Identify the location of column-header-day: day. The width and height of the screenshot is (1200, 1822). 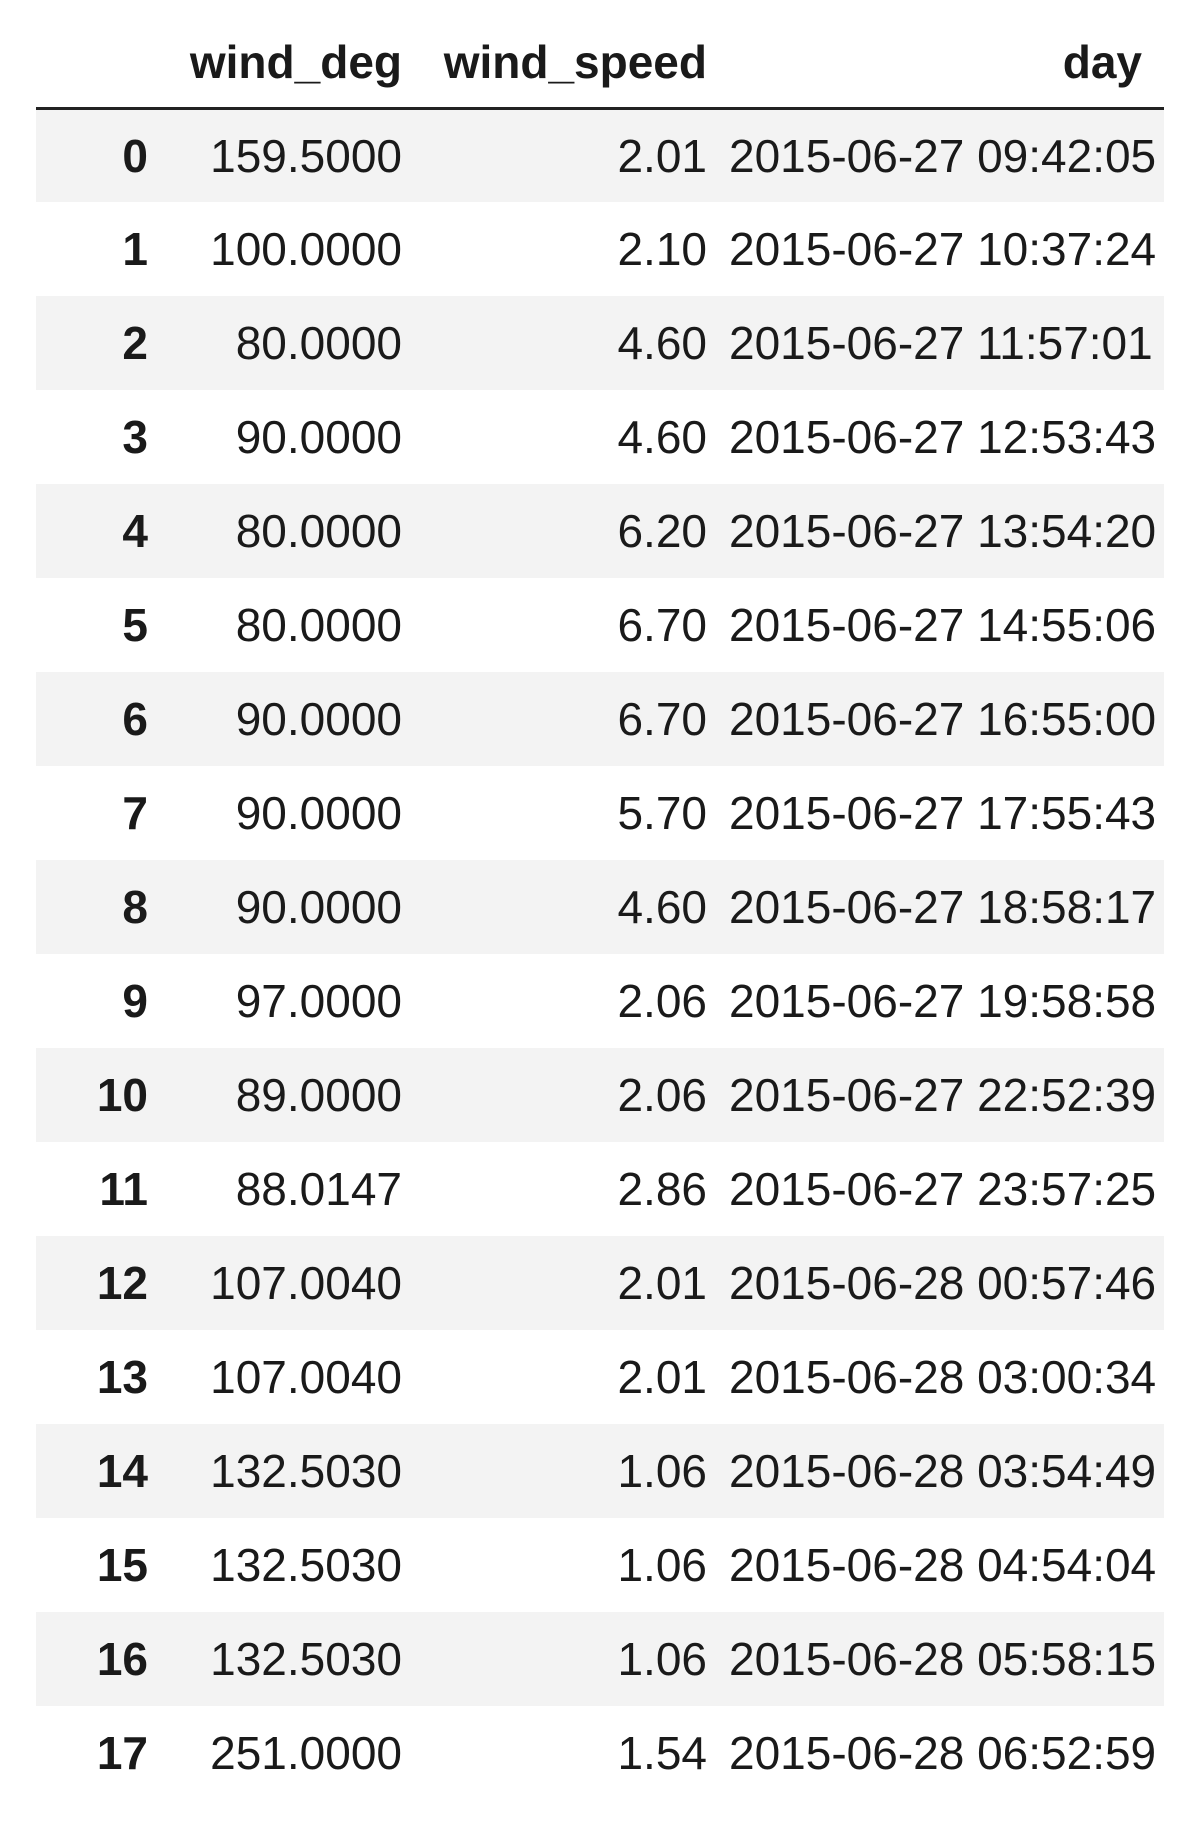
(946, 64).